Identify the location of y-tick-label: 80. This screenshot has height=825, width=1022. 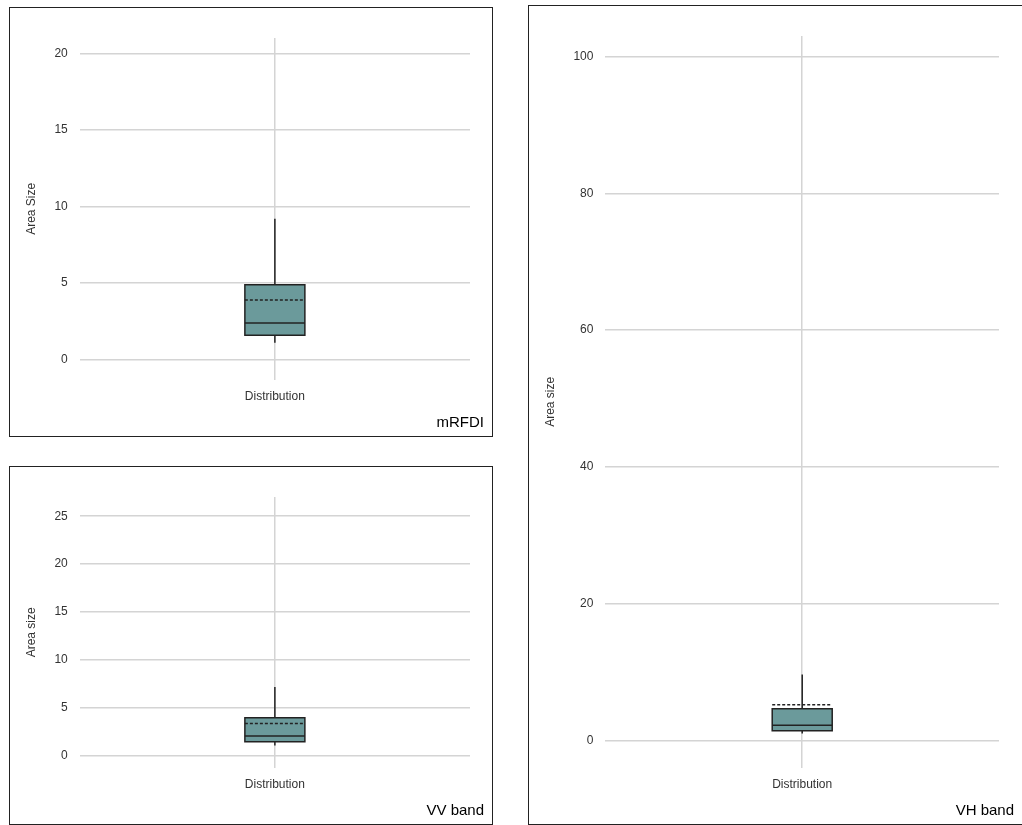
(587, 192).